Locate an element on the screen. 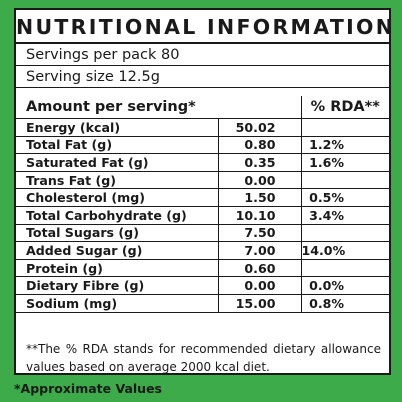 This screenshot has width=402, height=402. serving-size: Serving size 12.5g is located at coordinates (202, 77).